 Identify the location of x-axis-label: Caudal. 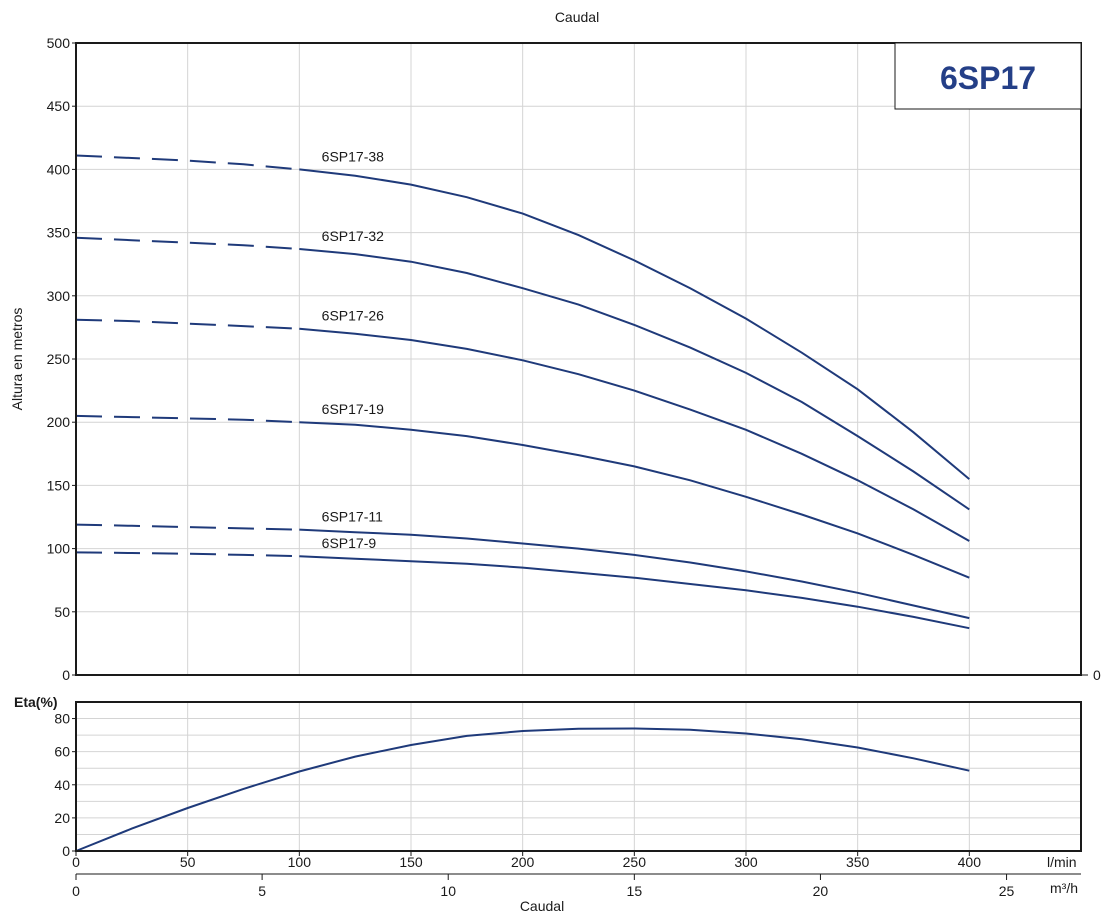
(542, 906).